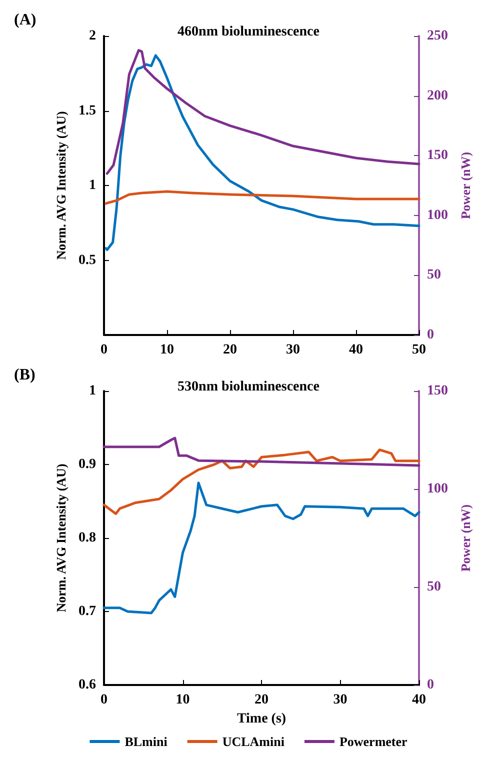 This screenshot has height=767, width=497. I want to click on y-tick-label: 0.7, so click(87, 611).